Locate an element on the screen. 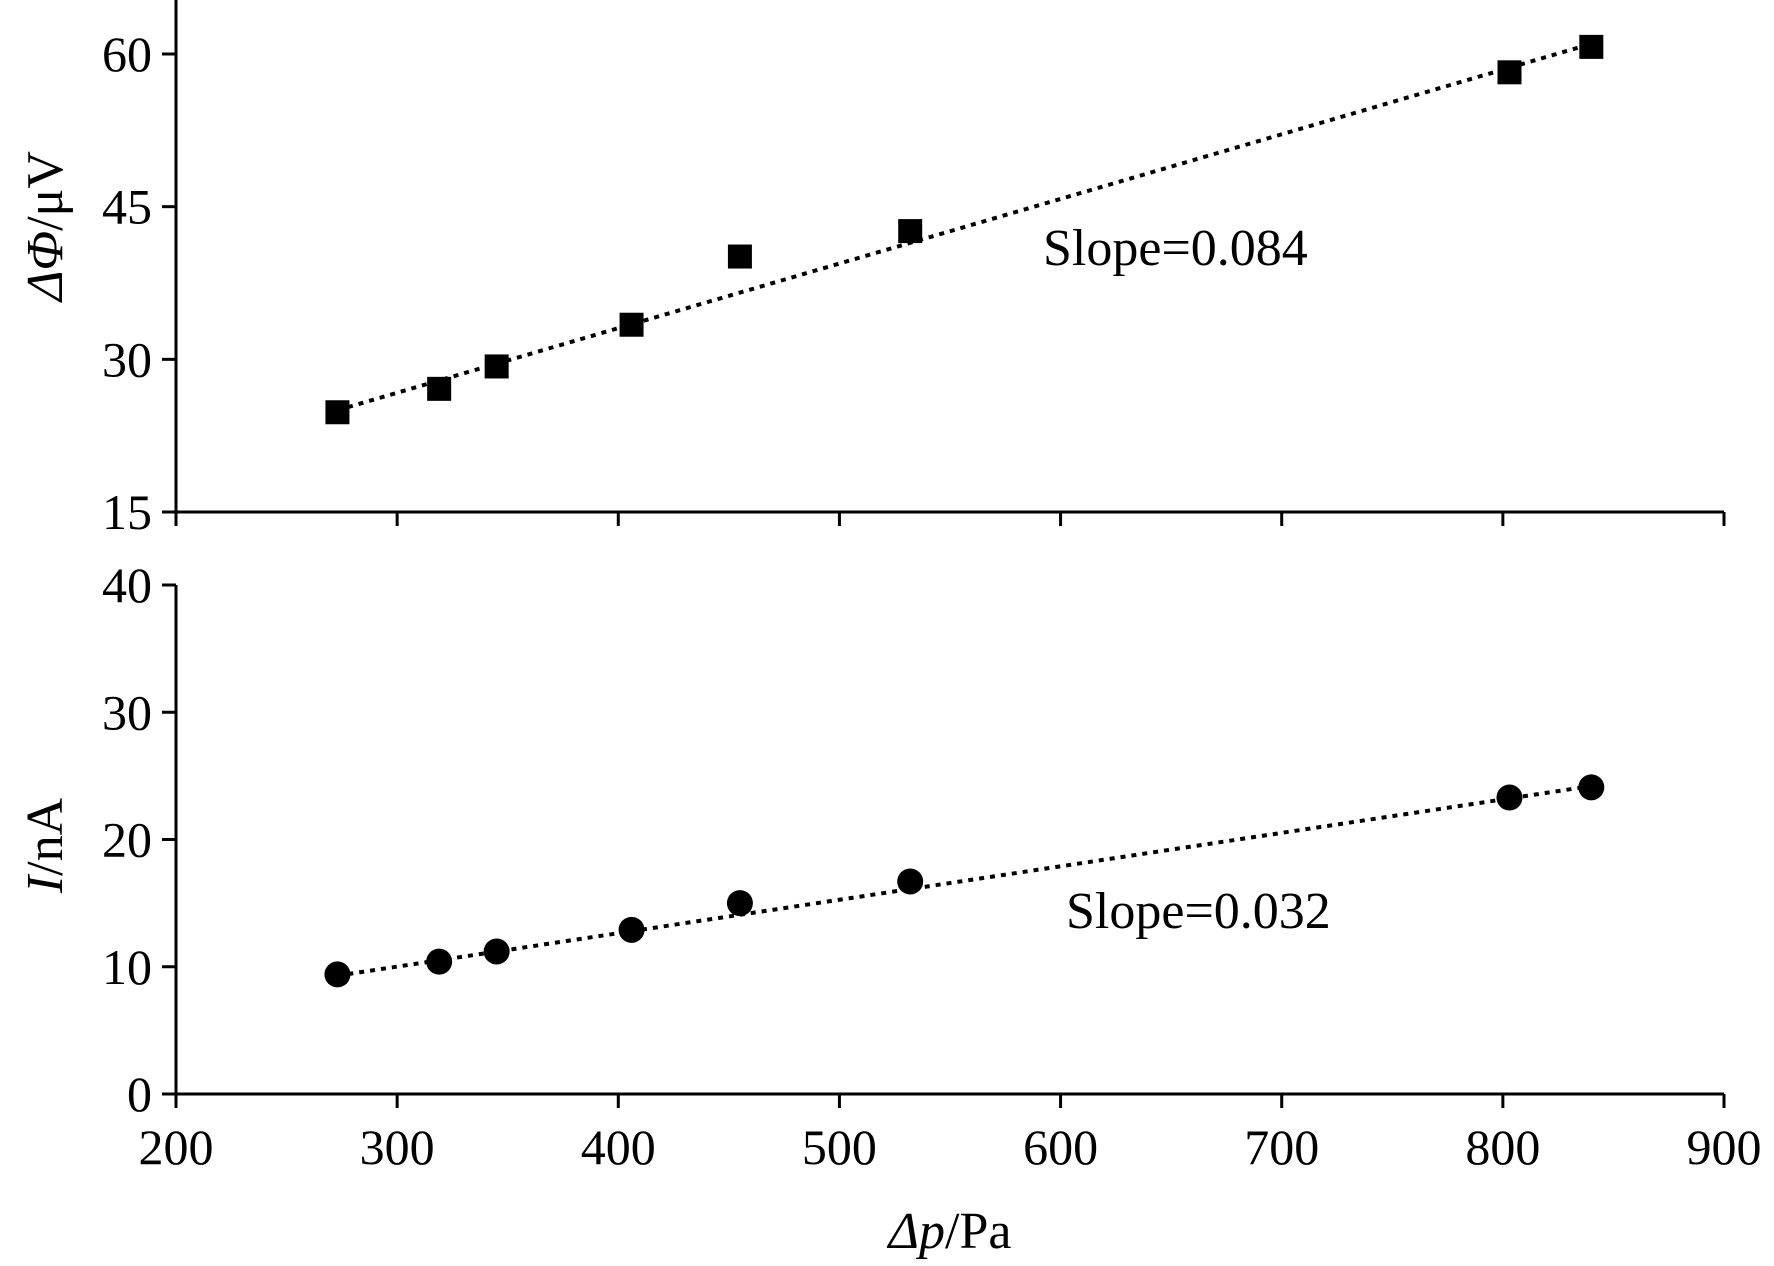 This screenshot has width=1774, height=1266. top-y-tick-label: 60 is located at coordinates (127, 54).